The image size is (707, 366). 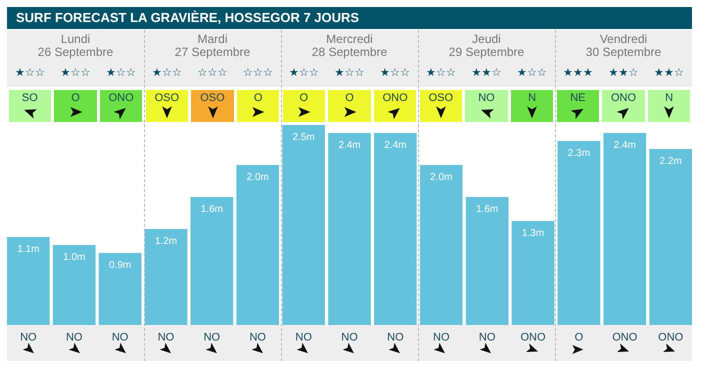 I want to click on text: 29 Septembre, so click(x=487, y=52).